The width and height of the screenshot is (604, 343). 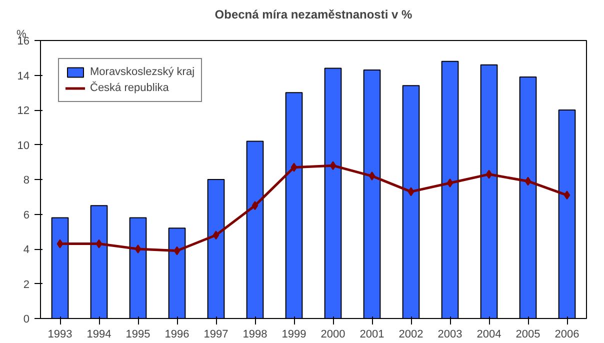 What do you see at coordinates (23, 111) in the screenshot?
I see `y-tick-label: 12` at bounding box center [23, 111].